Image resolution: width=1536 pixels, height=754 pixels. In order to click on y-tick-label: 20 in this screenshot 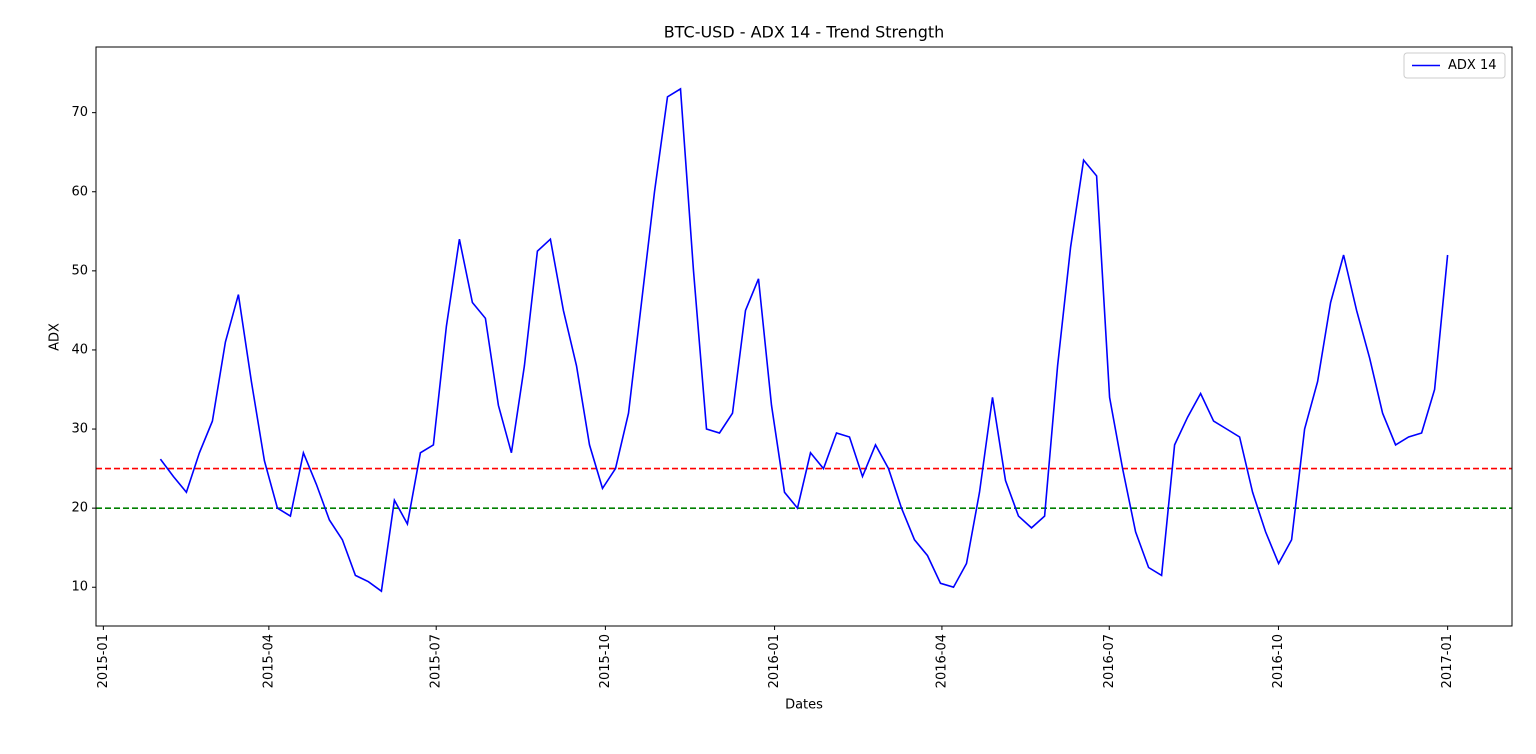, I will do `click(79, 508)`.